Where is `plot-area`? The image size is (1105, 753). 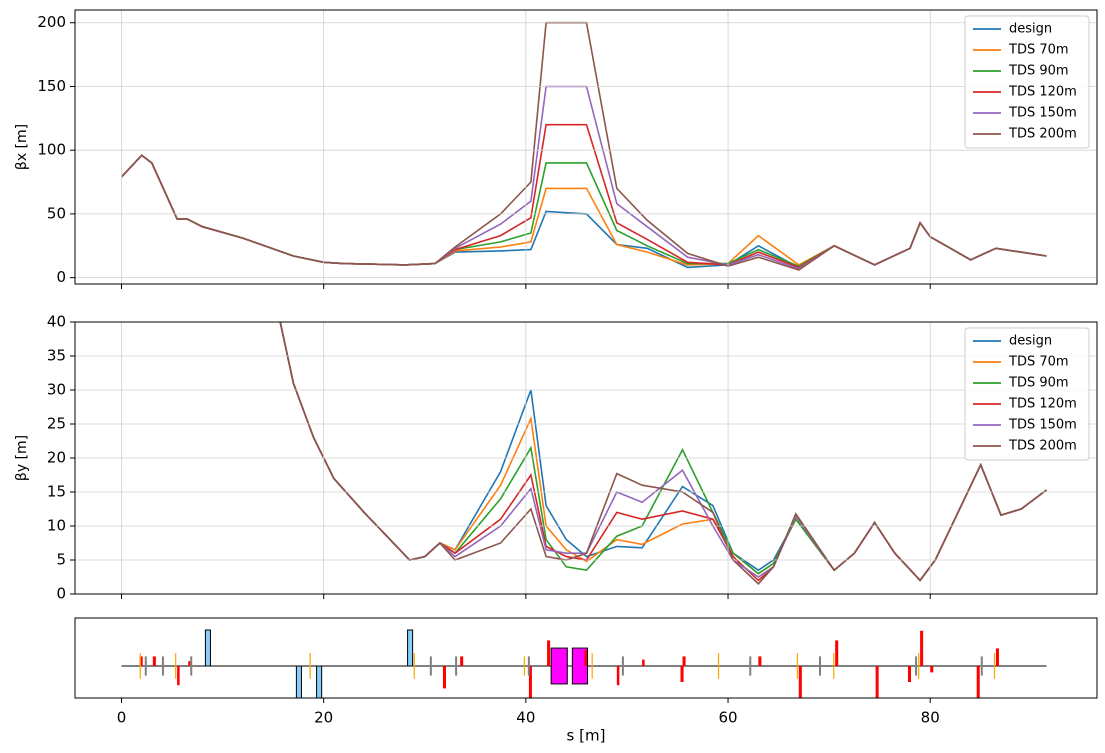 plot-area is located at coordinates (584, 663).